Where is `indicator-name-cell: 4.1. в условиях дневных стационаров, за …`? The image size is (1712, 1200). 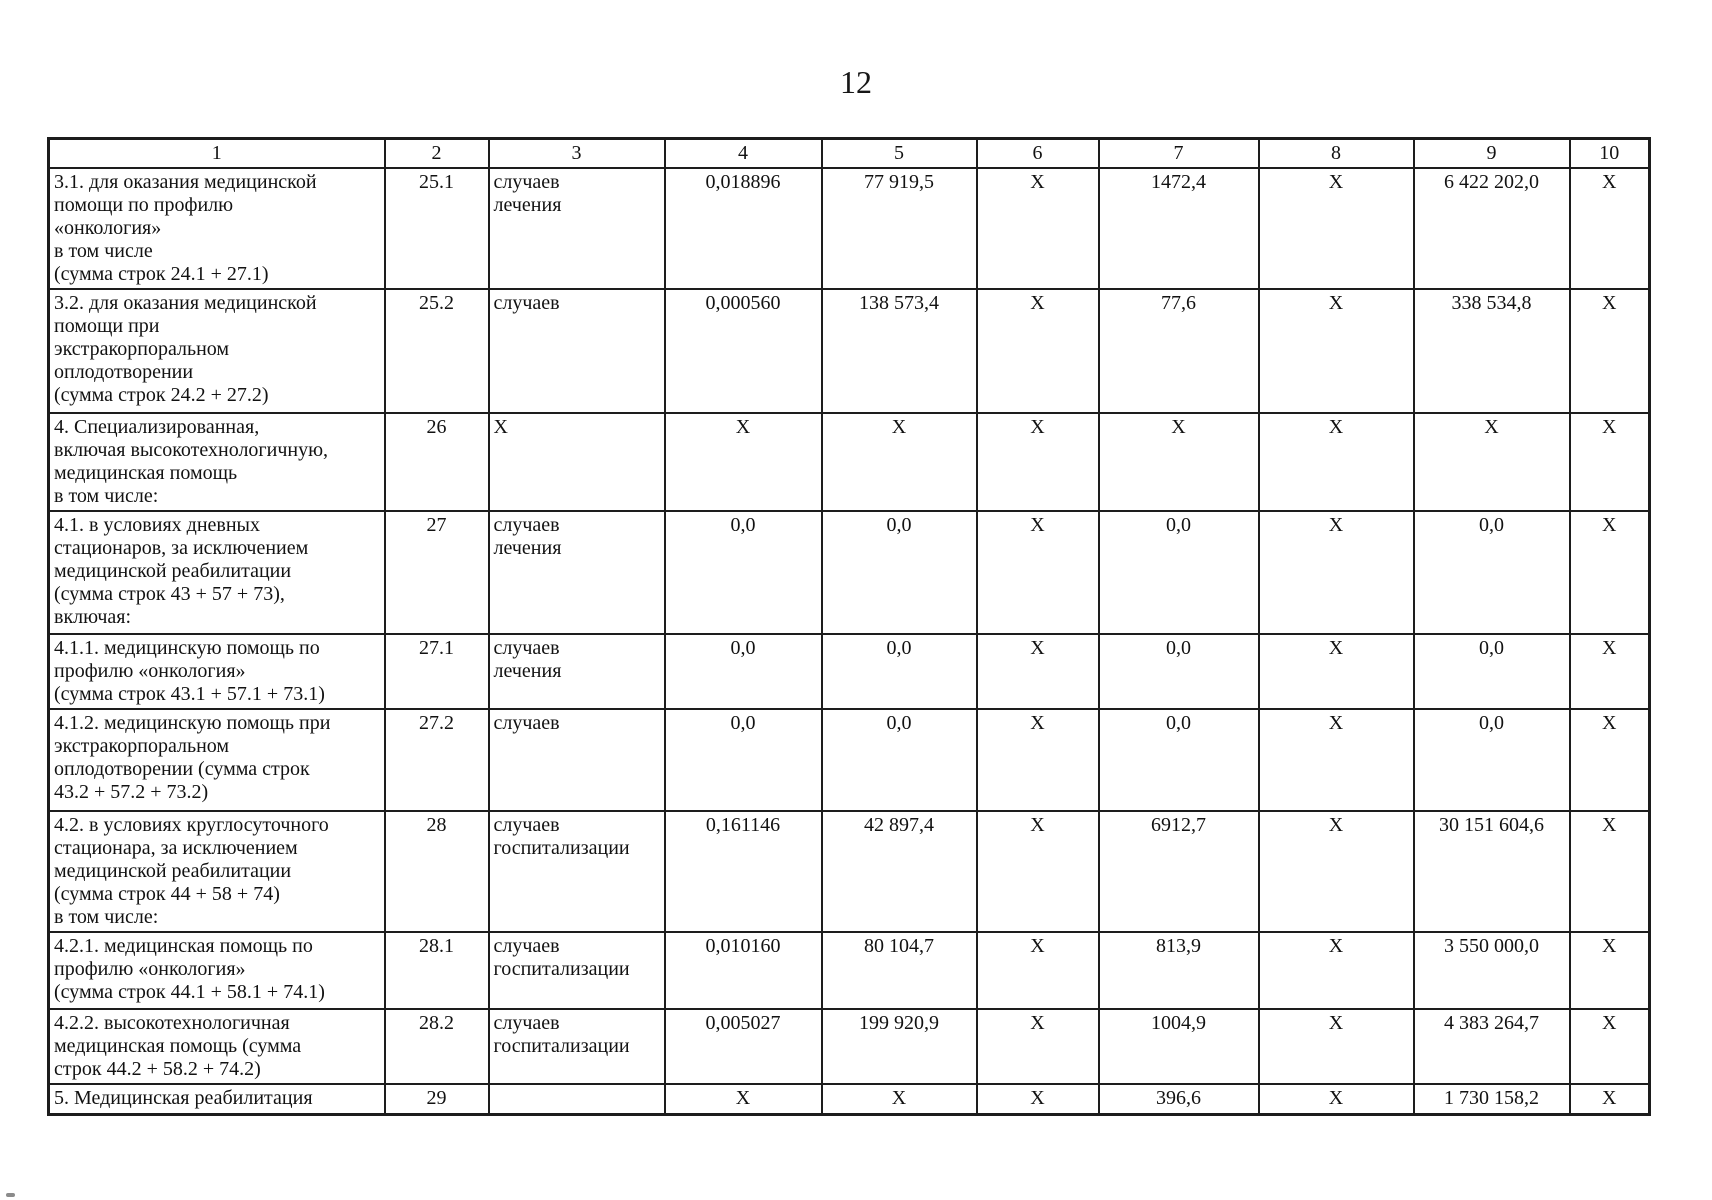 indicator-name-cell: 4.1. в условиях дневных стационаров, за … is located at coordinates (216, 572).